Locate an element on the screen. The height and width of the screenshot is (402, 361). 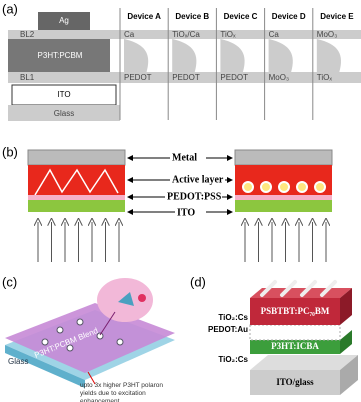
layer-label: ITO/glass is located at coordinates (295, 382).